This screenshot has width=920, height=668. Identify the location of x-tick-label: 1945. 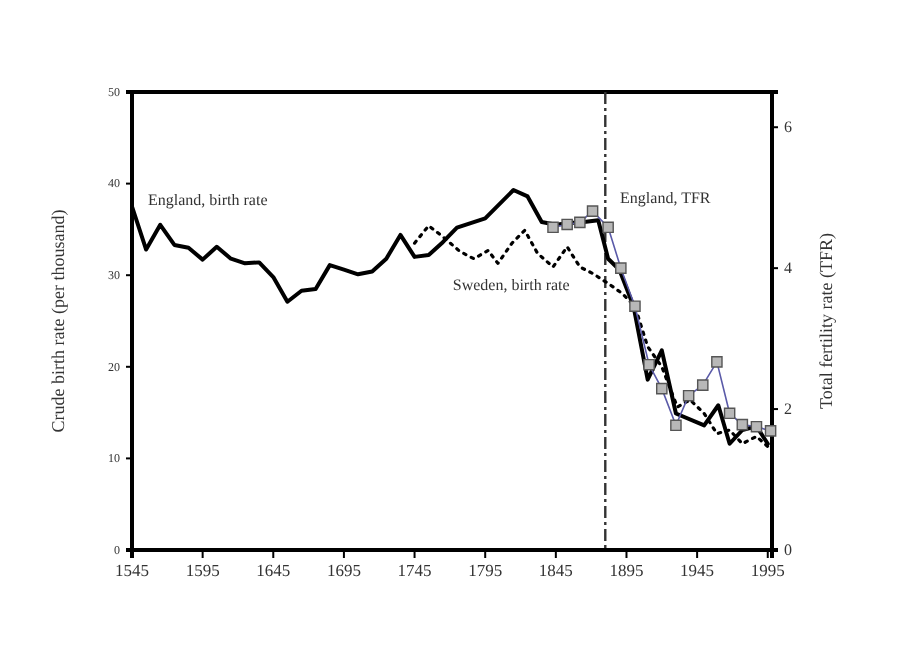
(697, 570).